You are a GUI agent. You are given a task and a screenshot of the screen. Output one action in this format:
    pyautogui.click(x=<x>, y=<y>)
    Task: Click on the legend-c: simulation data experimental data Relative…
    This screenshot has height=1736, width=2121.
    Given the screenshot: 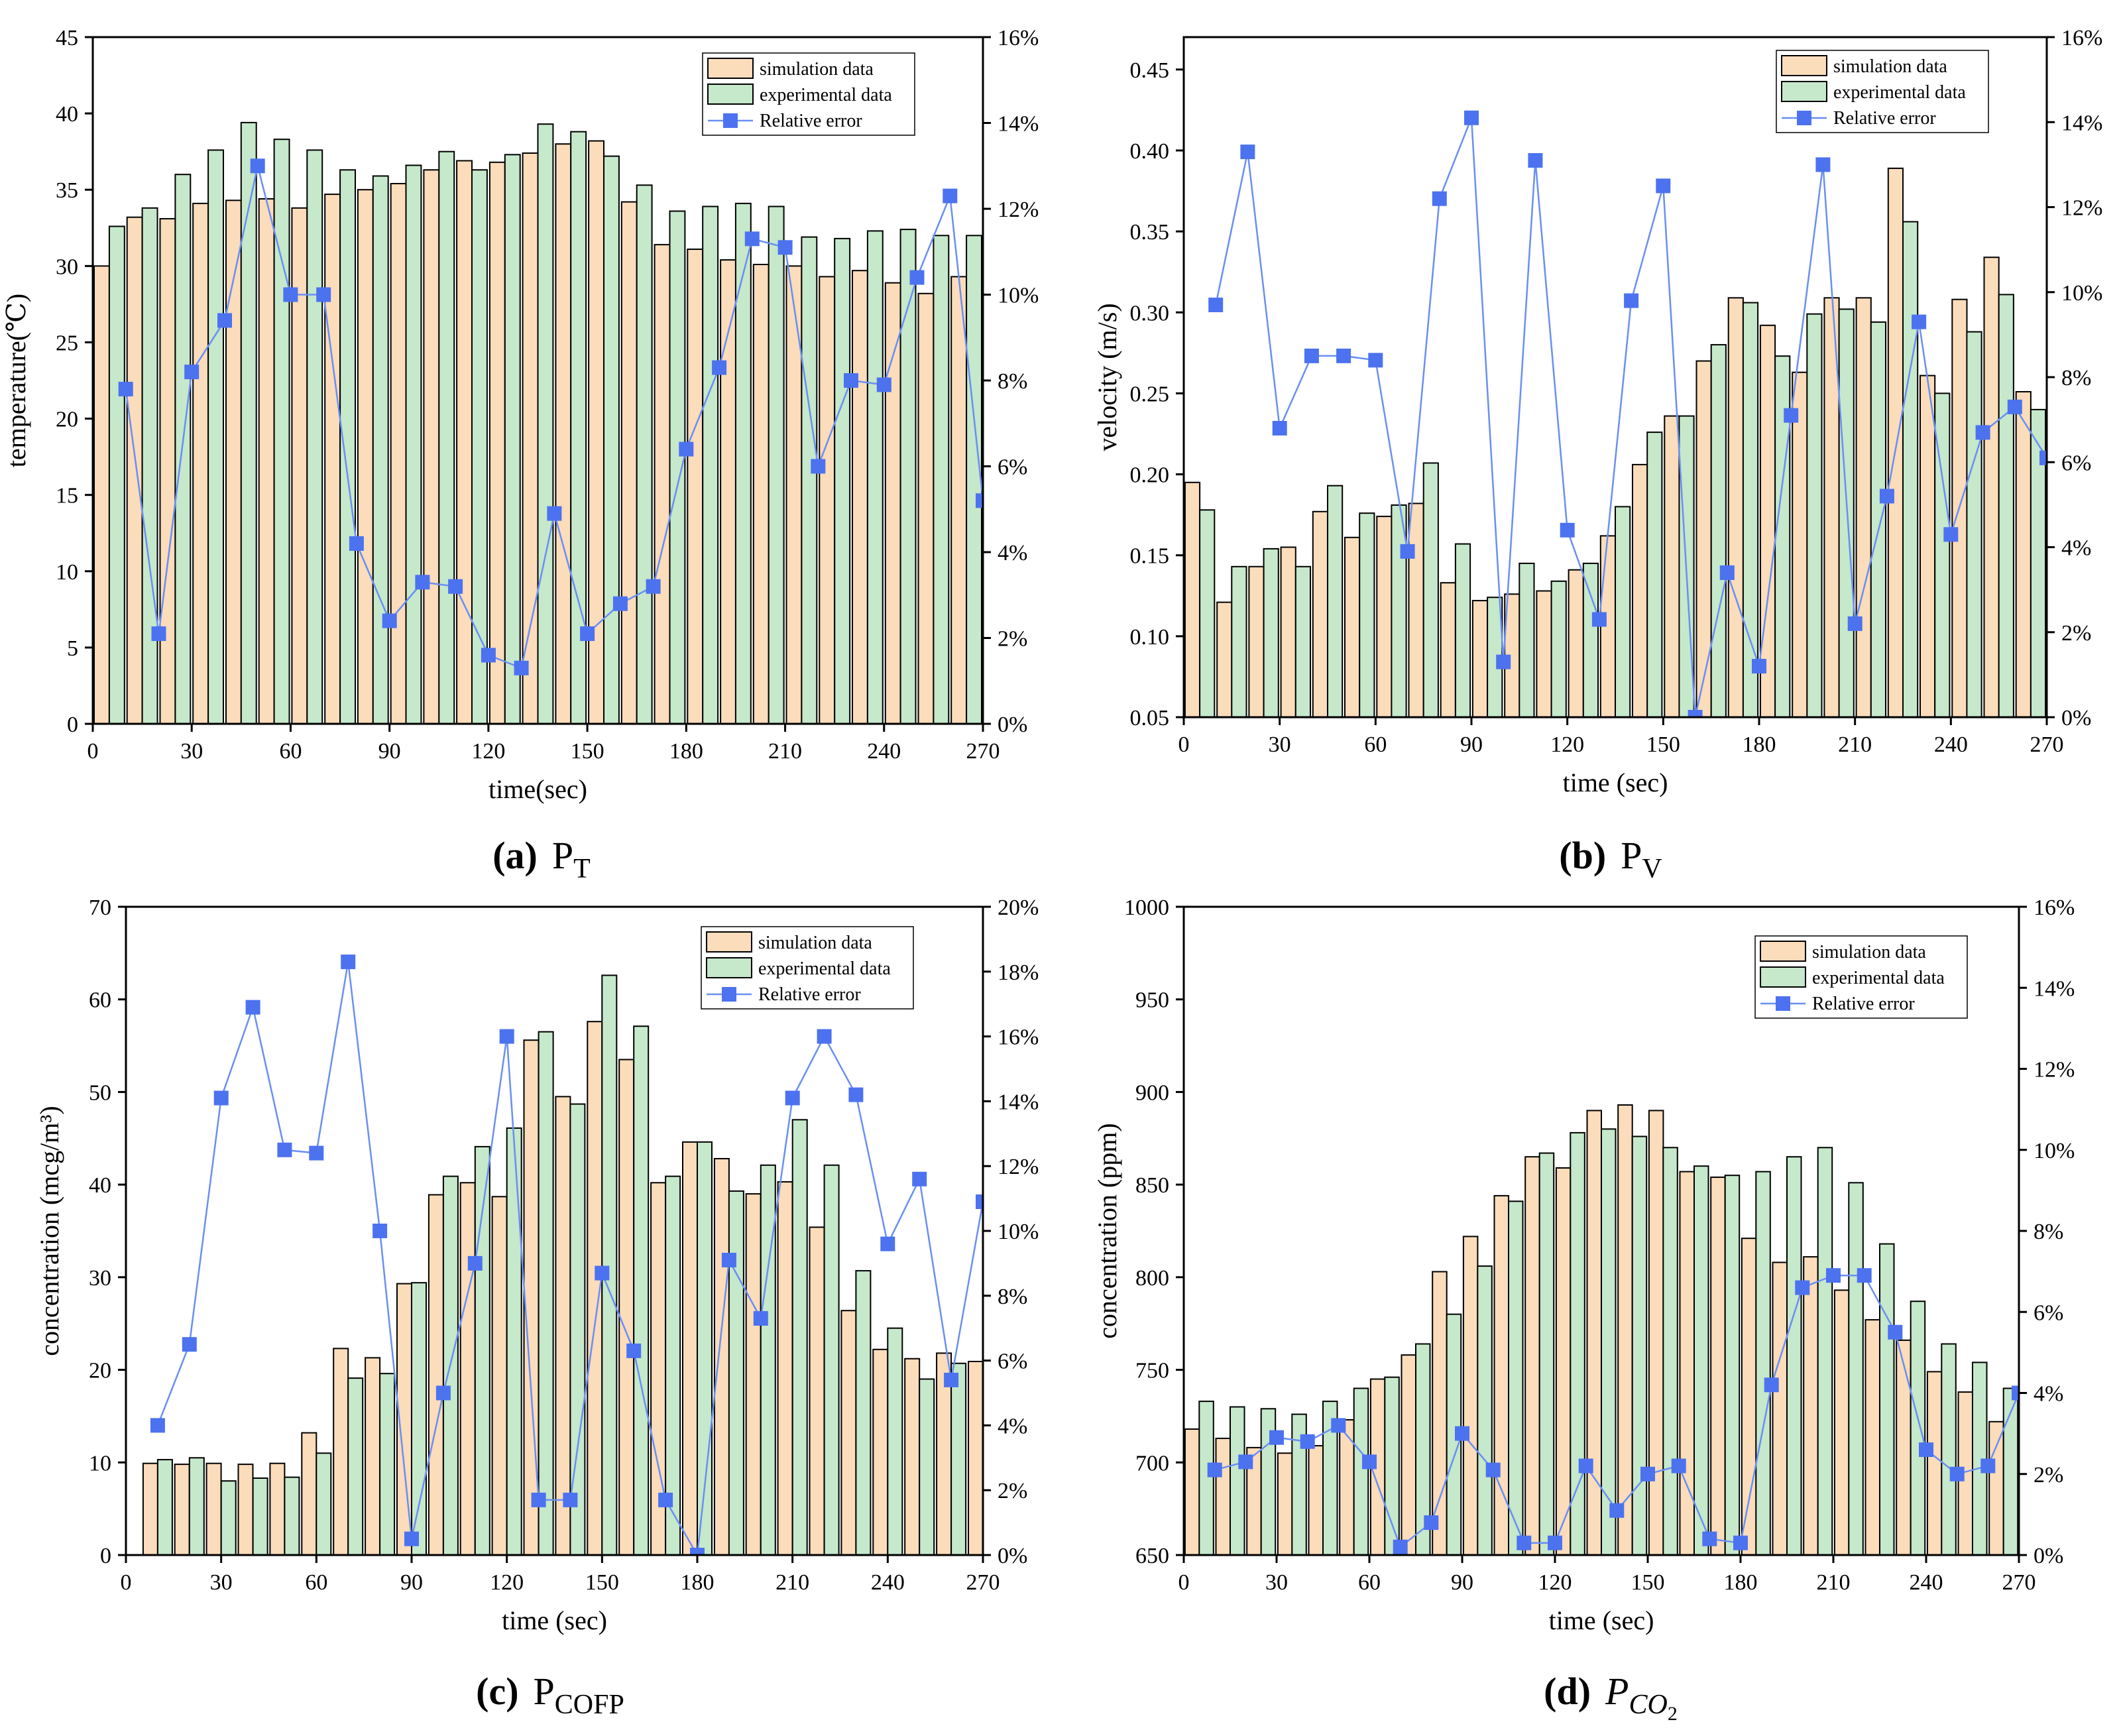 What is the action you would take?
    pyautogui.click(x=808, y=968)
    